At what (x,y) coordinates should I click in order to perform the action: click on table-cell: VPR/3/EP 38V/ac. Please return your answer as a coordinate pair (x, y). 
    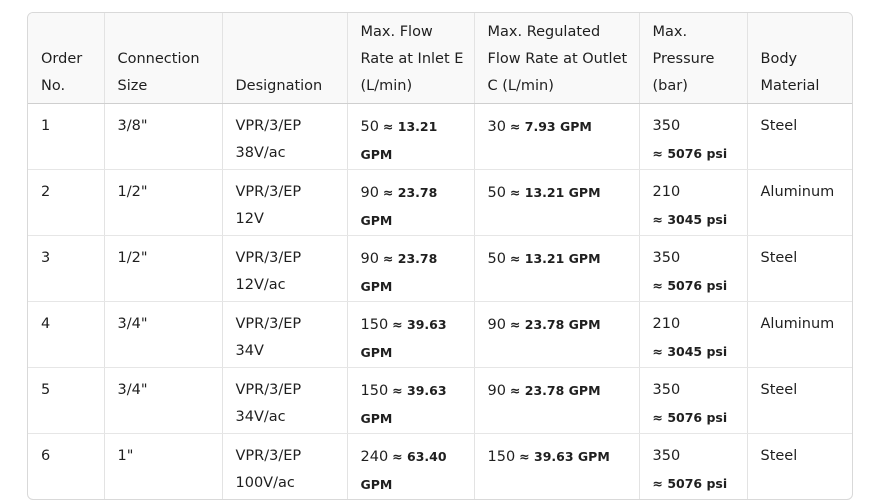
    Looking at the image, I should click on (285, 136).